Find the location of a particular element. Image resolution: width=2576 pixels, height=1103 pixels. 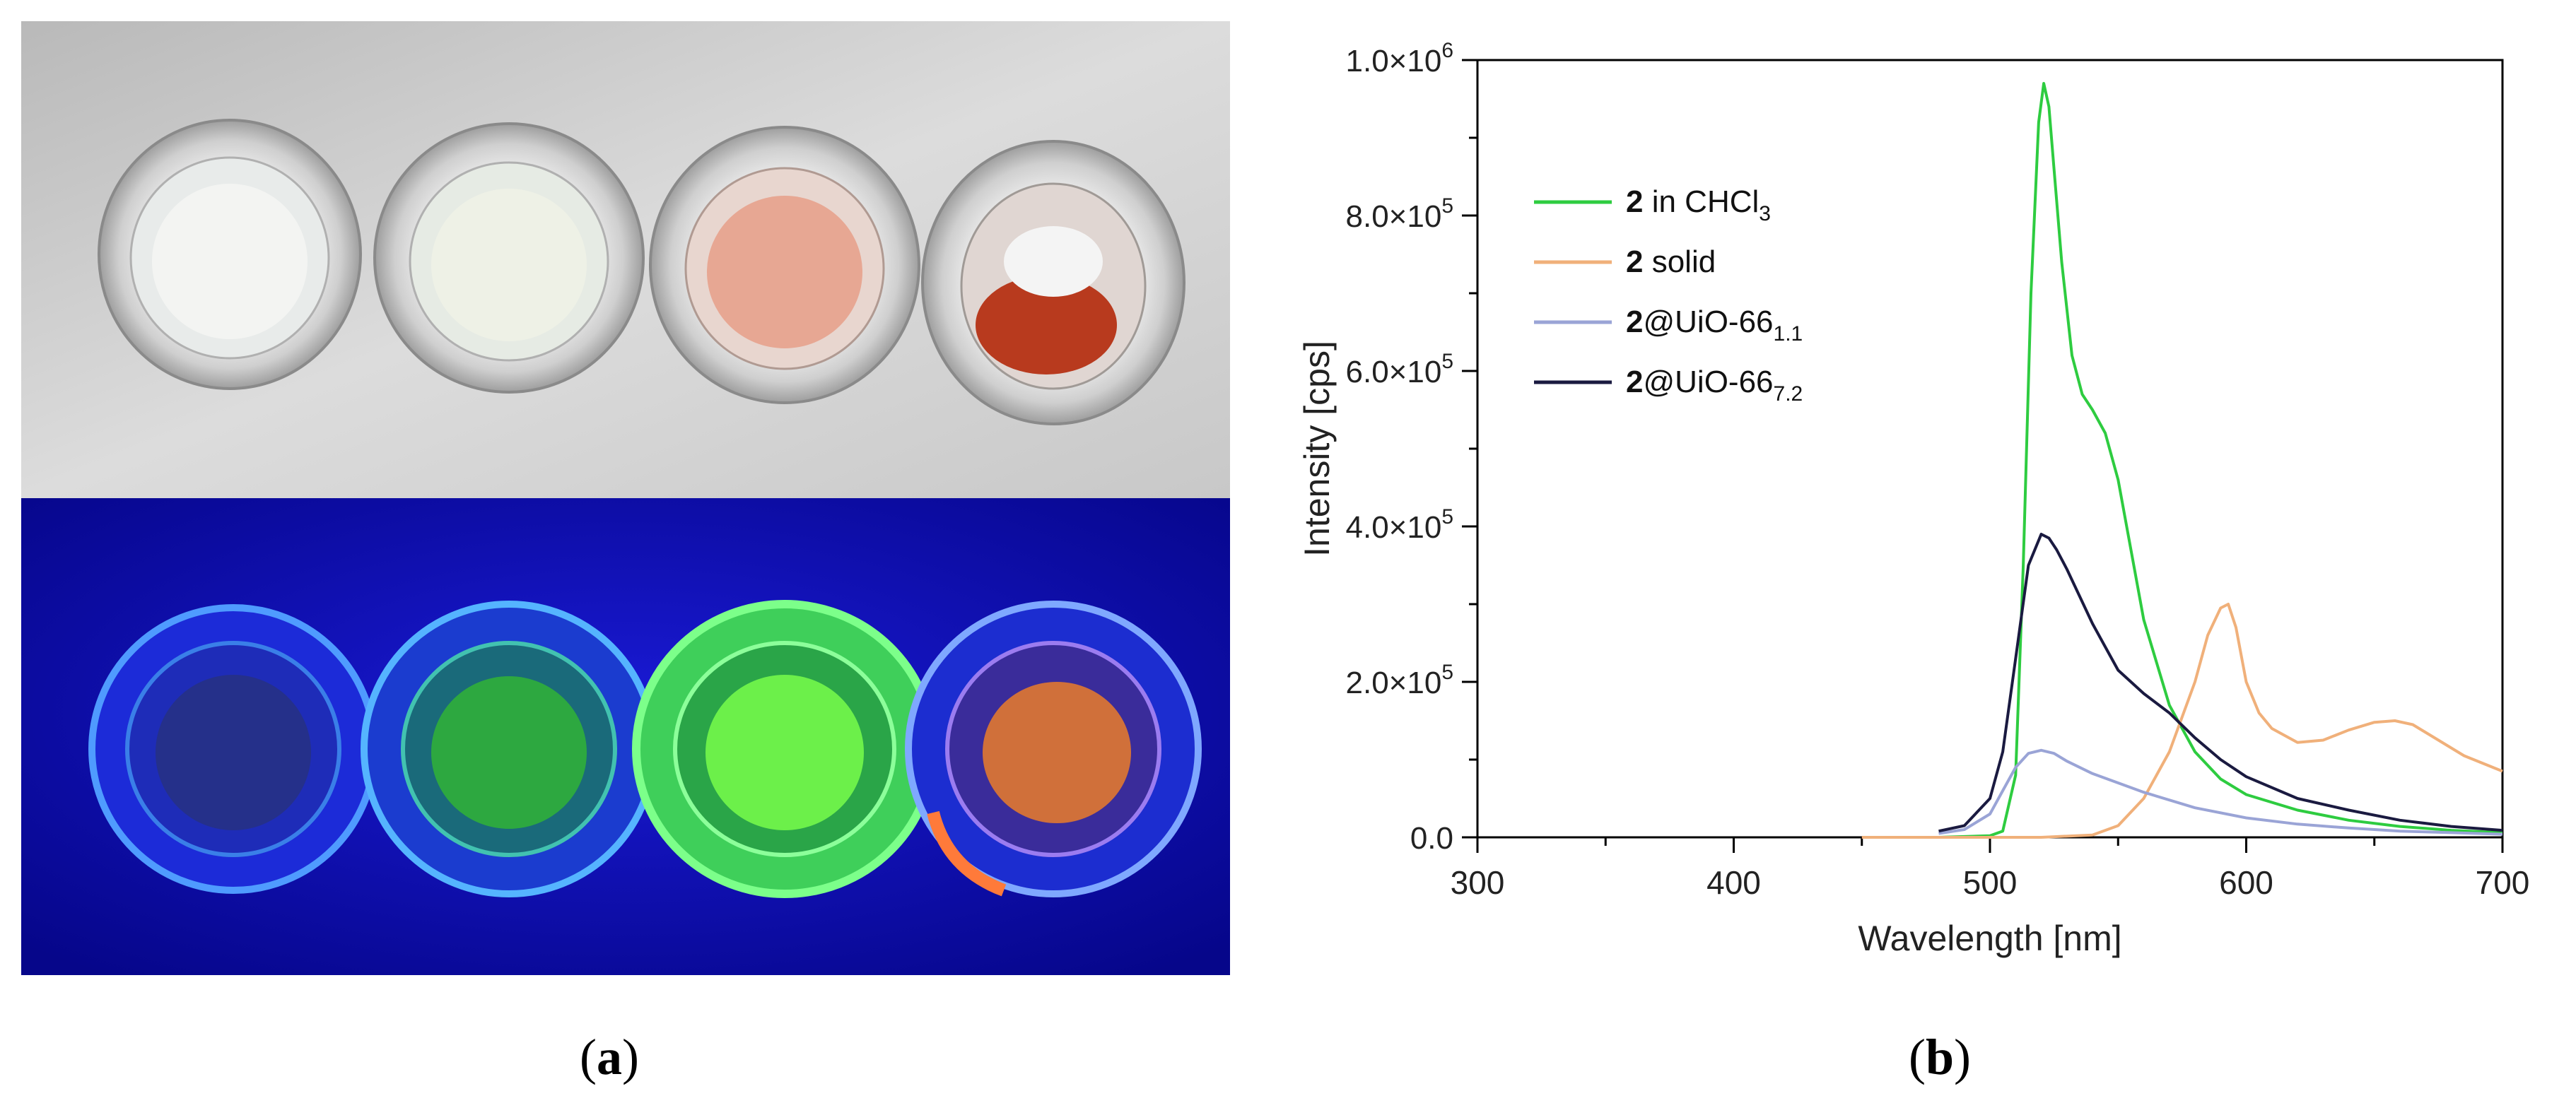

x-axis-label: Wavelength [nm] is located at coordinates (1990, 938).